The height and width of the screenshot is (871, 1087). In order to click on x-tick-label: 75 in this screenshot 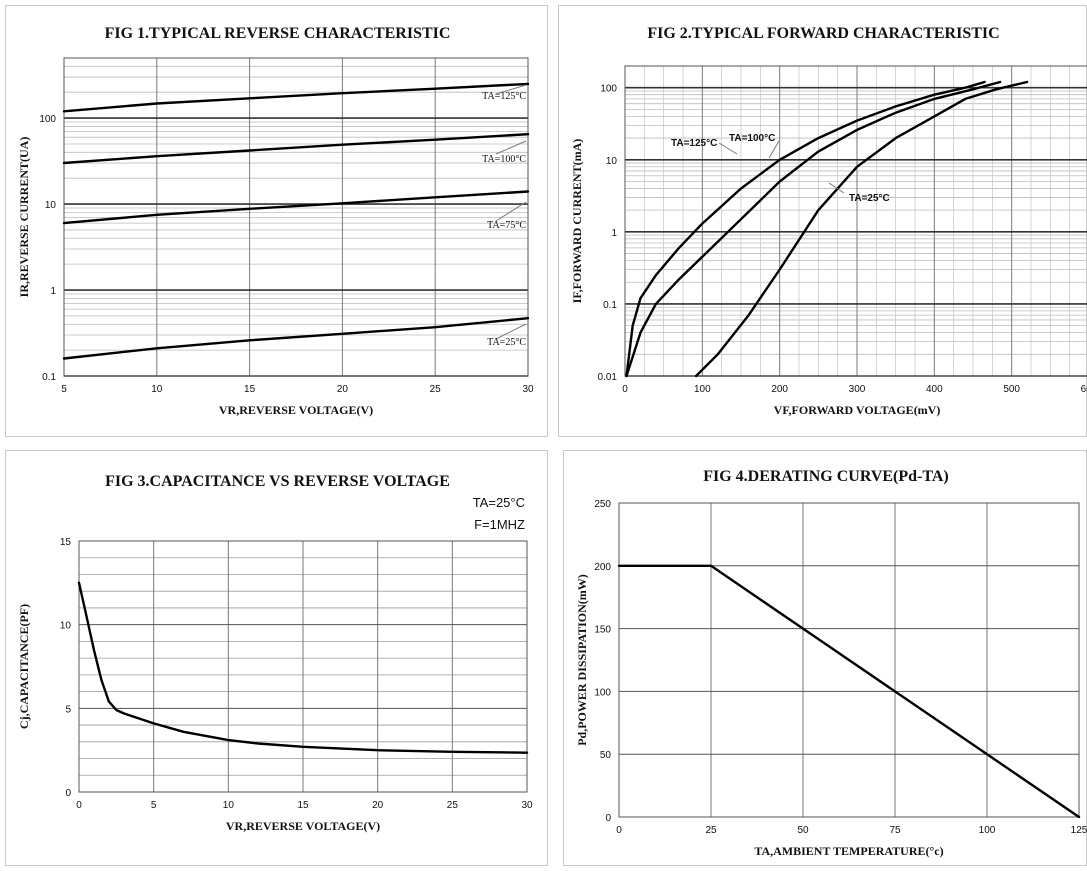, I will do `click(895, 830)`.